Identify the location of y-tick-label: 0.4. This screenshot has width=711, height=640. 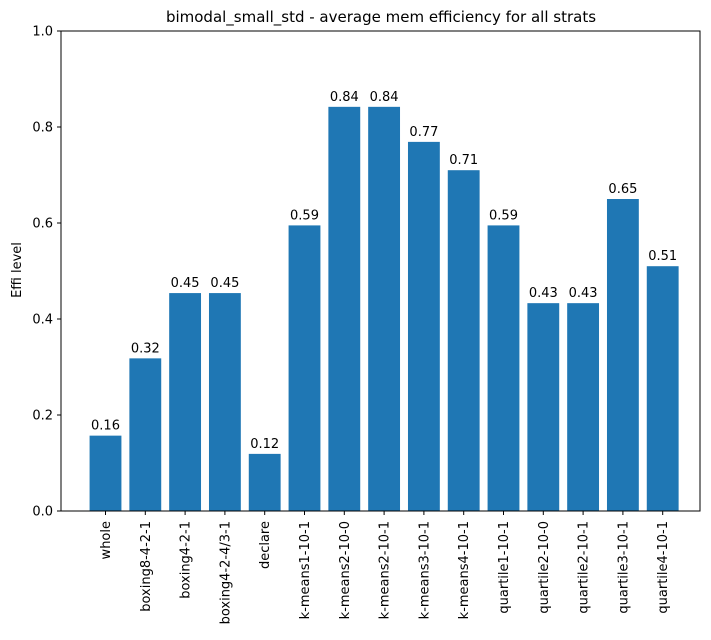
(42, 320).